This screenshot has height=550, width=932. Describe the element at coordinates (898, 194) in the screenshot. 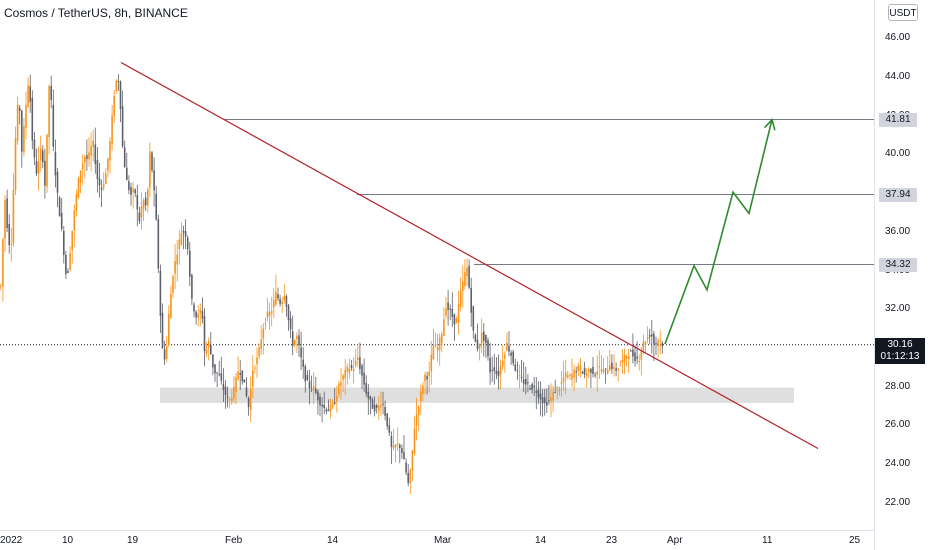

I see `level-price-tag: 37.94` at that location.